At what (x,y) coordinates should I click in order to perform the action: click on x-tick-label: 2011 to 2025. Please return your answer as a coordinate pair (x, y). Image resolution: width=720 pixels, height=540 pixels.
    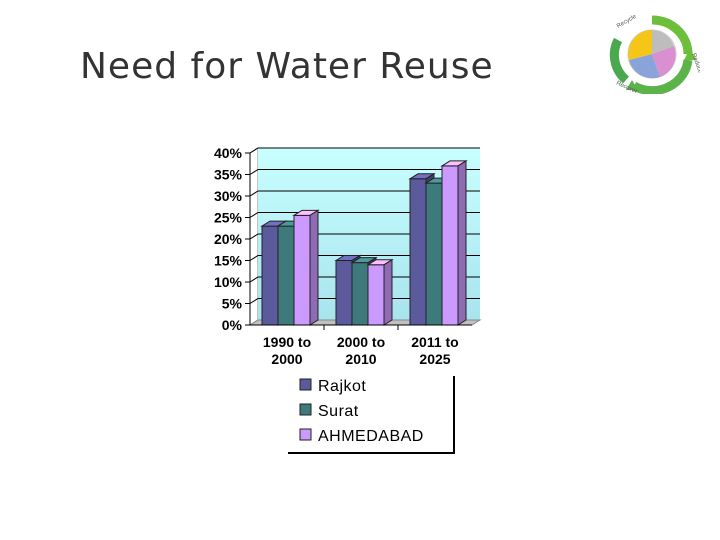
    Looking at the image, I should click on (434, 350).